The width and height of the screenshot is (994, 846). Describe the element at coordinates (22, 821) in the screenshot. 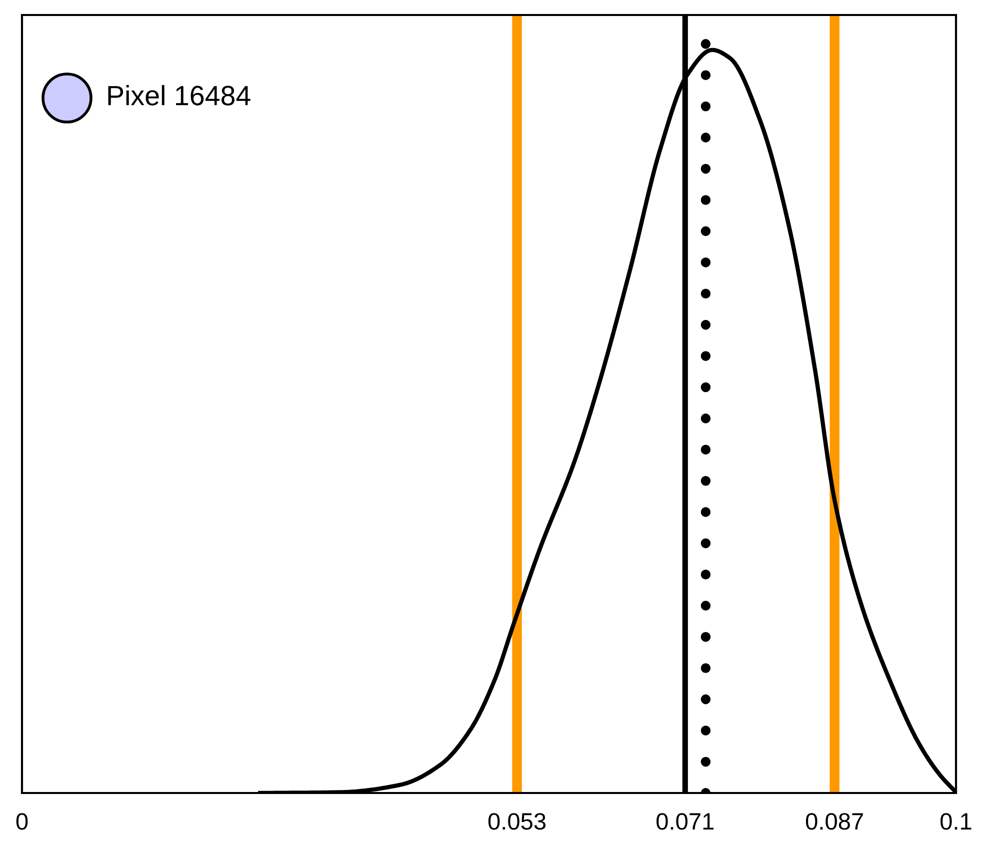

I see `x-tick-label: 0` at that location.